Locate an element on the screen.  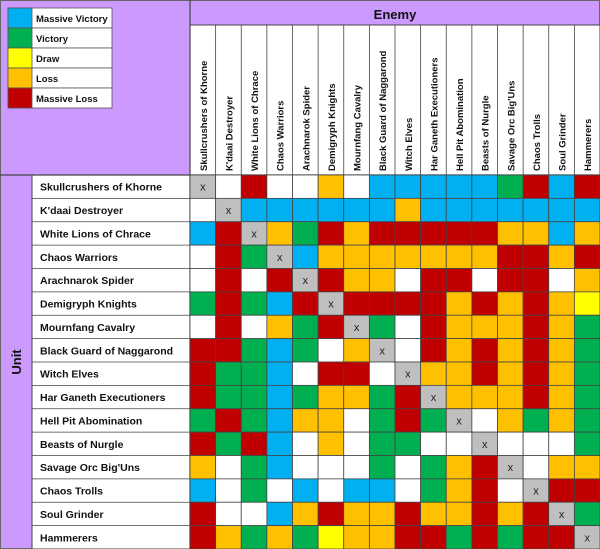
row-label: Chaos Warriors is located at coordinates (79, 258).